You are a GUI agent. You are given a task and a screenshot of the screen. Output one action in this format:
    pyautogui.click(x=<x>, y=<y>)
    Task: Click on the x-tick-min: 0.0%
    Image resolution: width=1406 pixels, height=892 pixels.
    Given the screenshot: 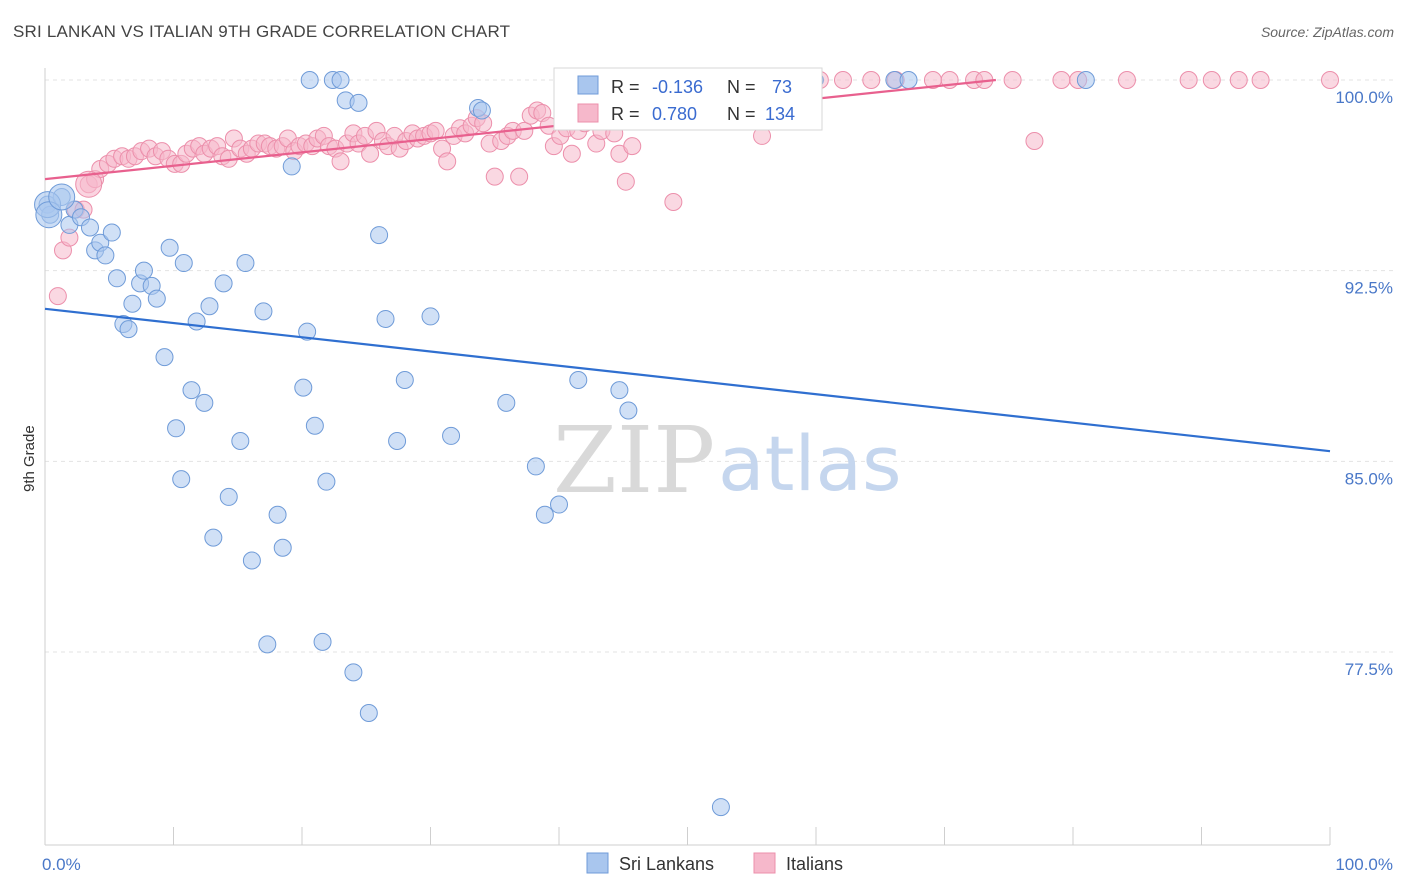 What is the action you would take?
    pyautogui.click(x=61, y=864)
    